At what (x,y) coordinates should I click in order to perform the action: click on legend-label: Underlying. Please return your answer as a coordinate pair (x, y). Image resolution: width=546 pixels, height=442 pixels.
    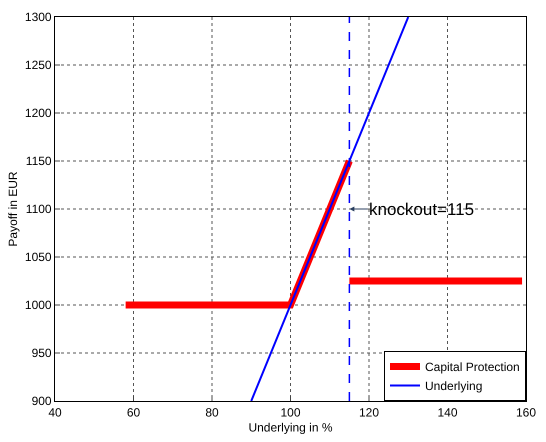
    Looking at the image, I should click on (453, 386).